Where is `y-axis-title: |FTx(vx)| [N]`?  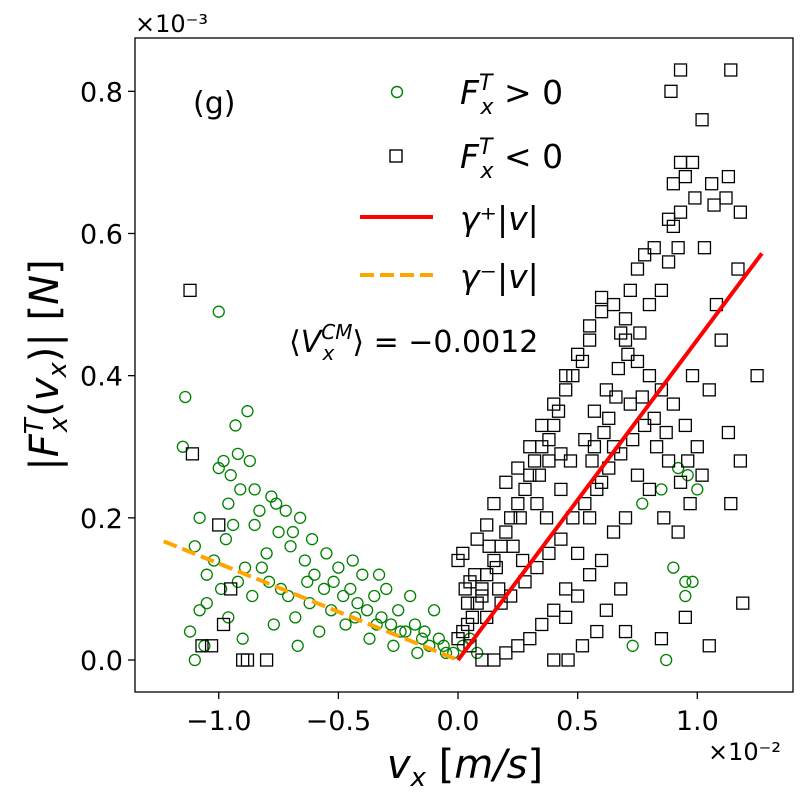
y-axis-title: |FTx(vx)| [N] is located at coordinates (47, 364).